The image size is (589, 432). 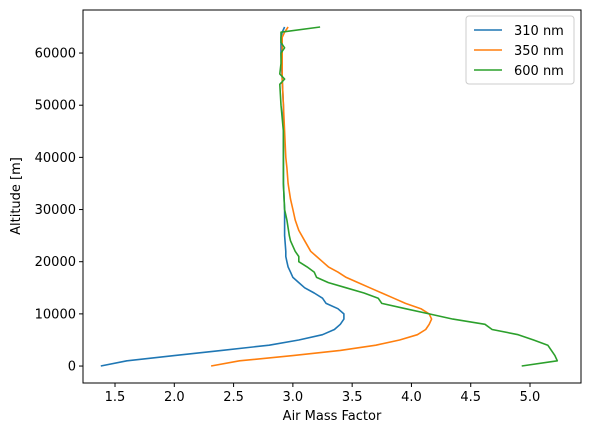 I want to click on y-axis: 0 10000 20000 30000 40000 50000 60000, so click(x=59, y=211).